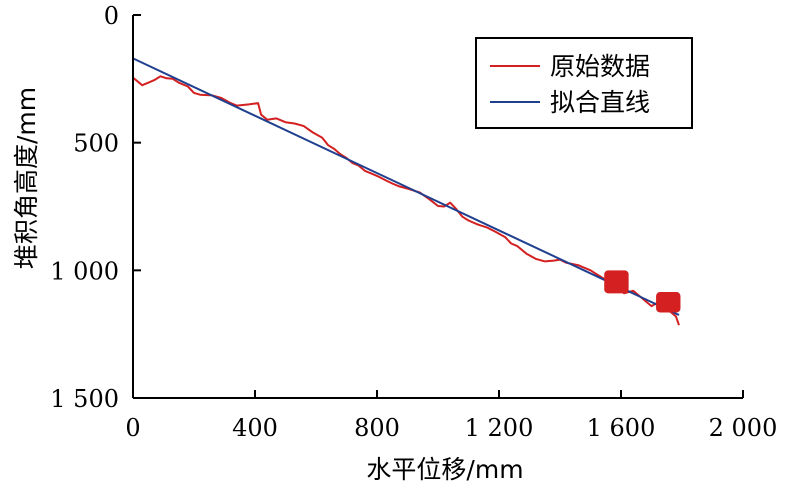 This screenshot has width=786, height=489. Describe the element at coordinates (377, 428) in the screenshot. I see `x-tick-label: 800` at that location.